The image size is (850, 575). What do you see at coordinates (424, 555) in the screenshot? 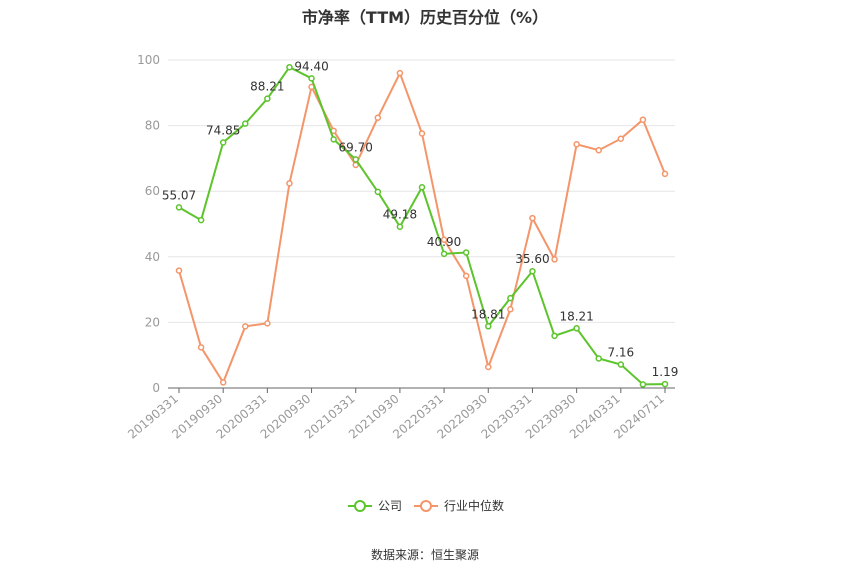
I see `source-note: 数据来源：恒生聚源` at bounding box center [424, 555].